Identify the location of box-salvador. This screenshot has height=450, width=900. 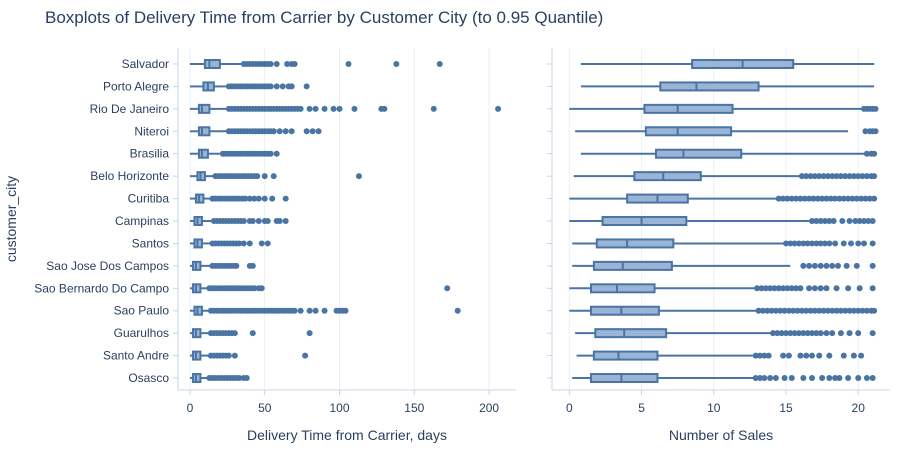
(727, 64).